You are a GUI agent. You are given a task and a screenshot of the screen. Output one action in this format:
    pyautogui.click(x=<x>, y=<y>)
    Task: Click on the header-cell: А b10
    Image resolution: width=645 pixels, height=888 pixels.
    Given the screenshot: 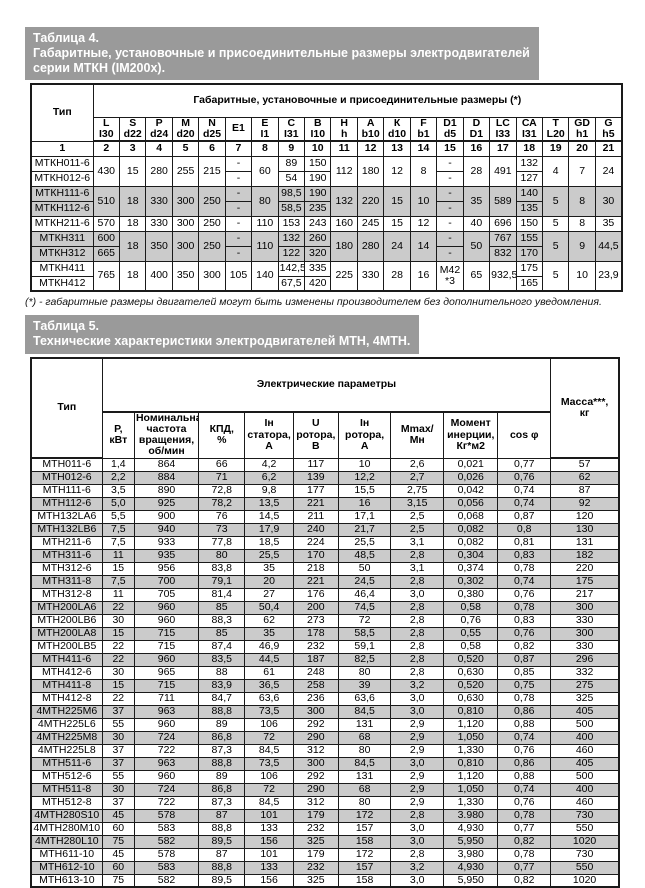 What is the action you would take?
    pyautogui.click(x=370, y=129)
    